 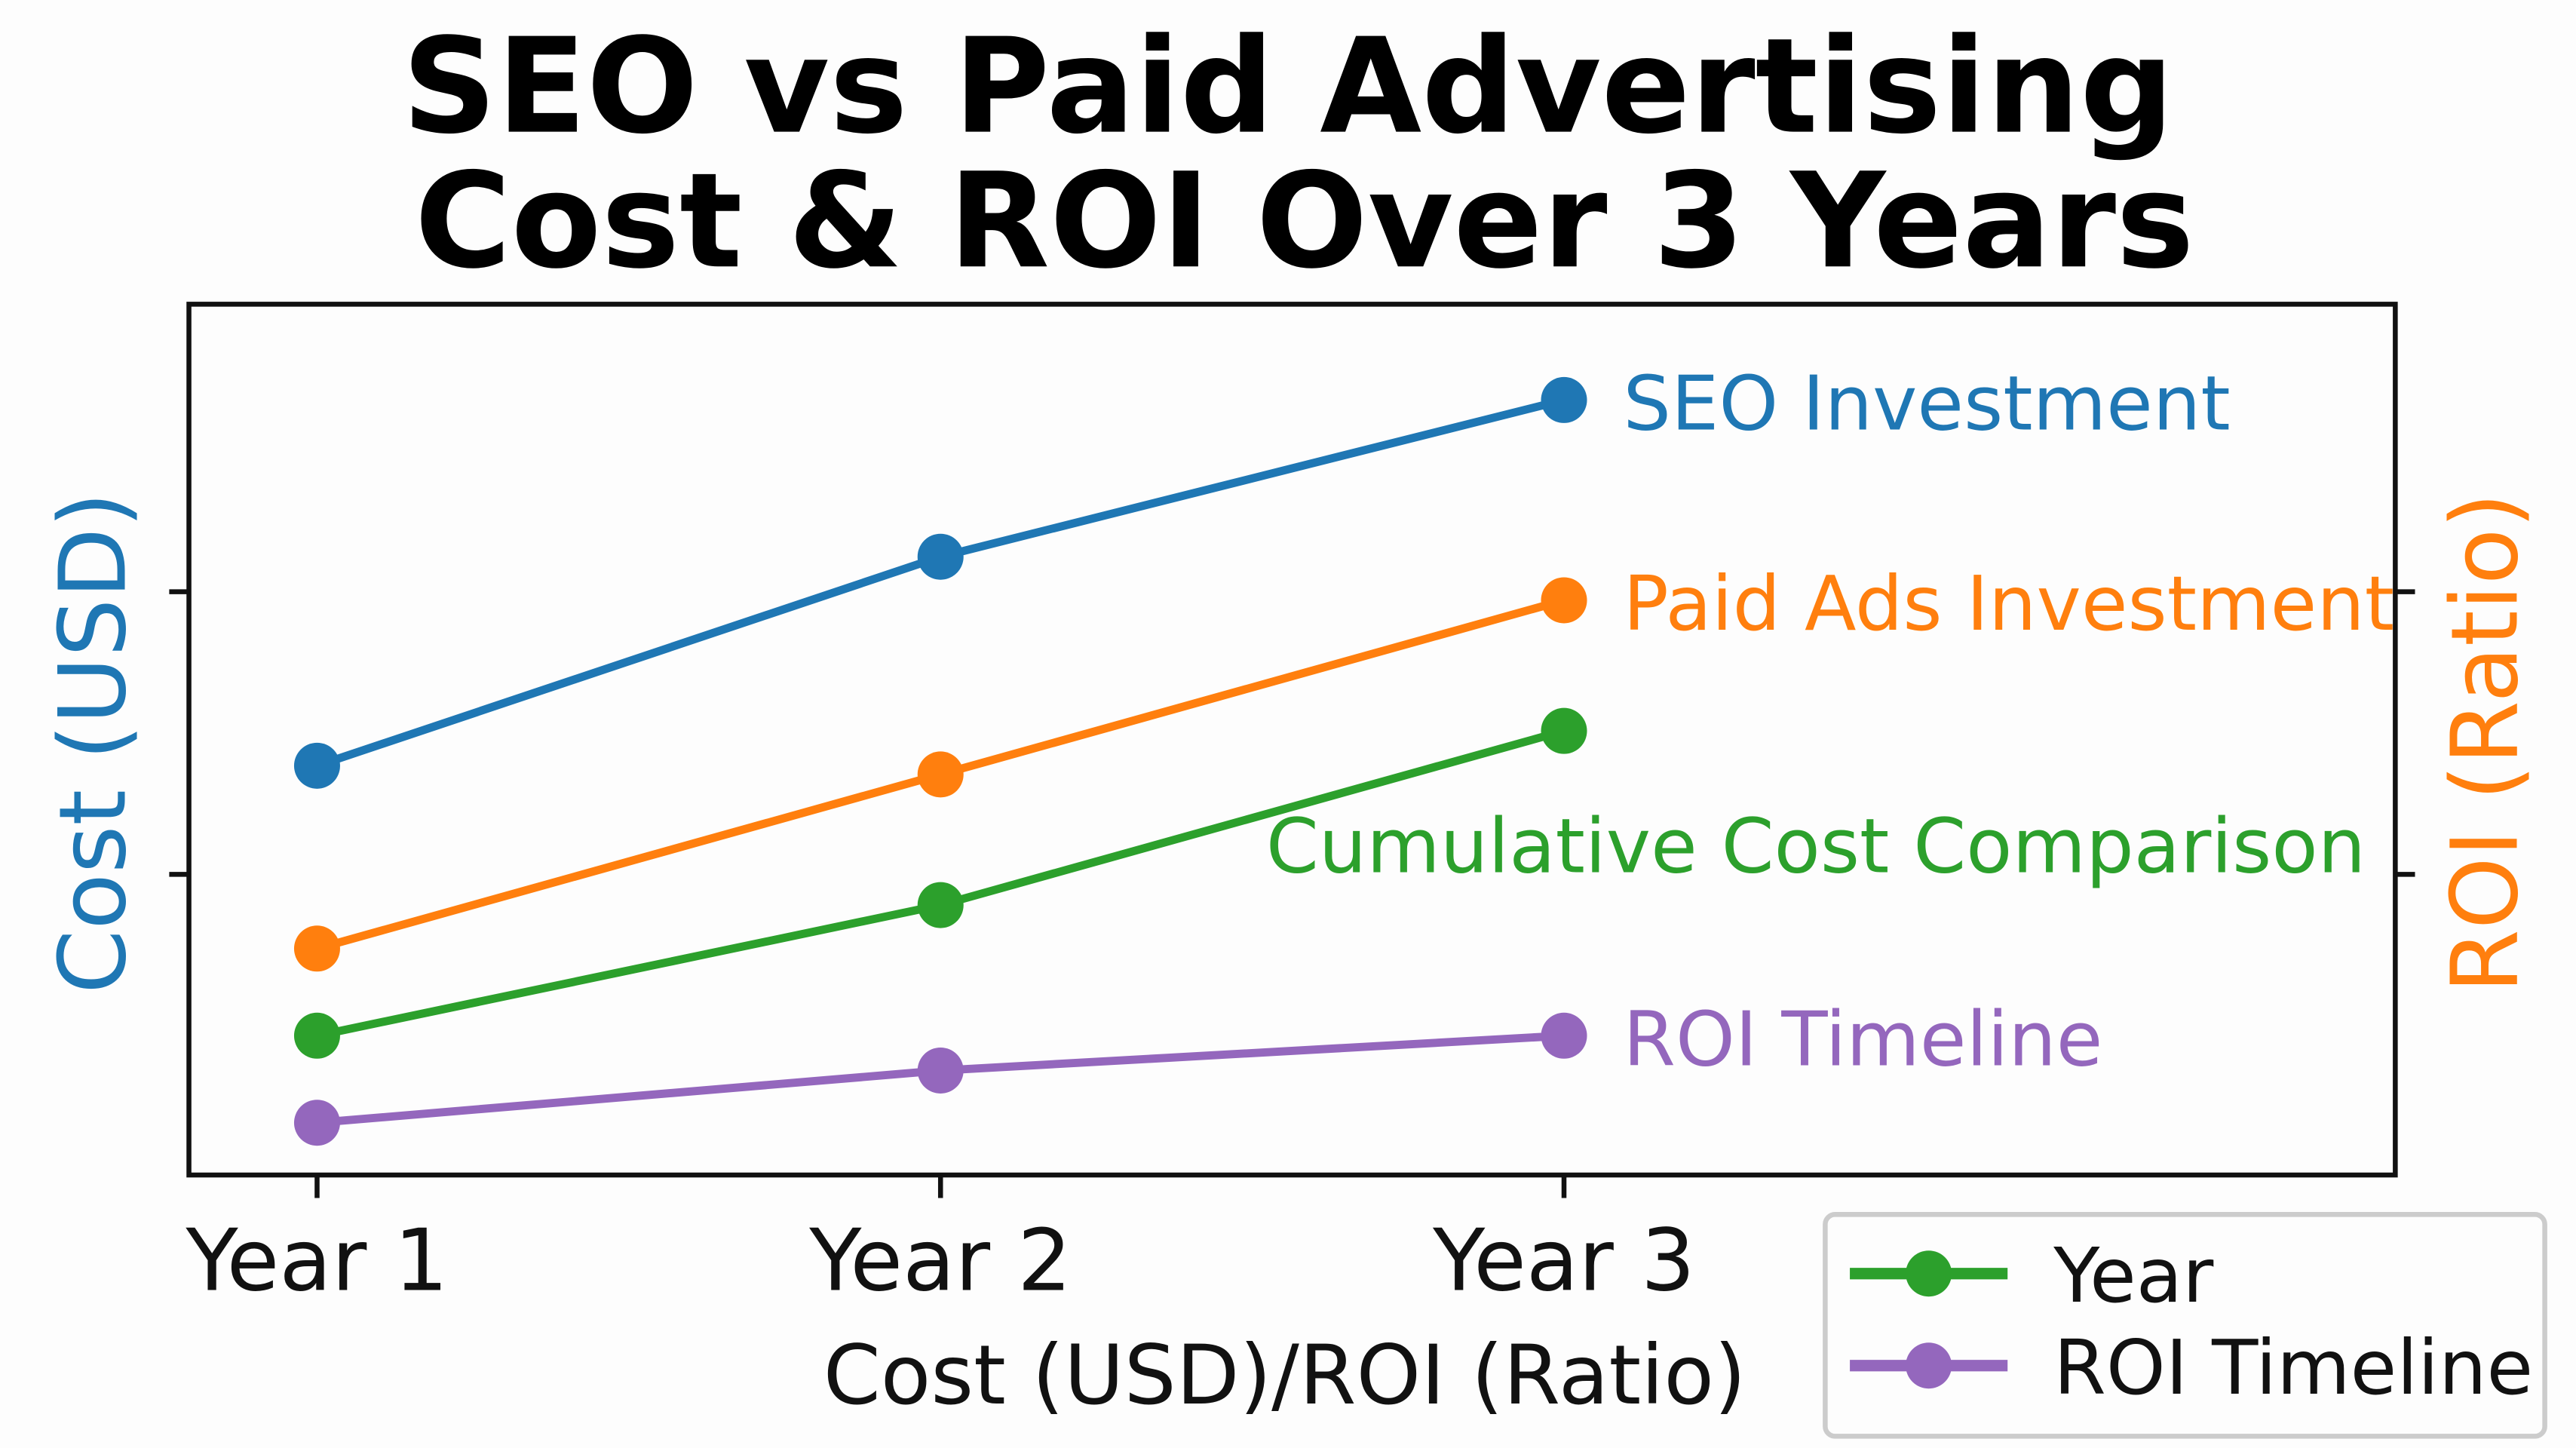 What do you see at coordinates (317, 1261) in the screenshot?
I see `x-tick-label: Year 1` at bounding box center [317, 1261].